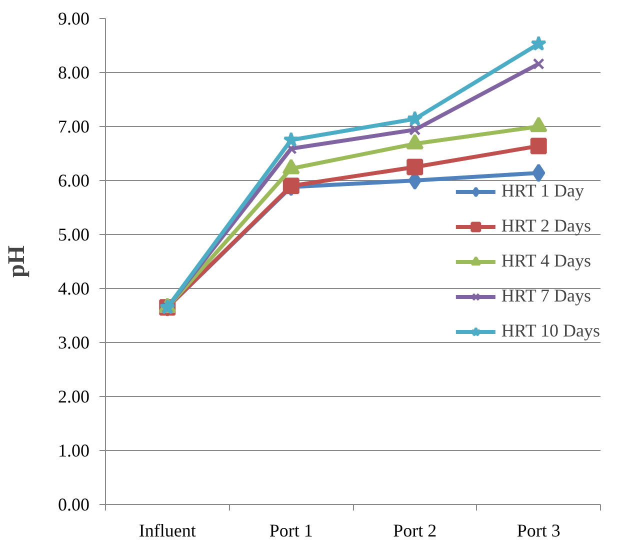  Describe the element at coordinates (74, 342) in the screenshot. I see `y-tick-label: 3.00` at that location.